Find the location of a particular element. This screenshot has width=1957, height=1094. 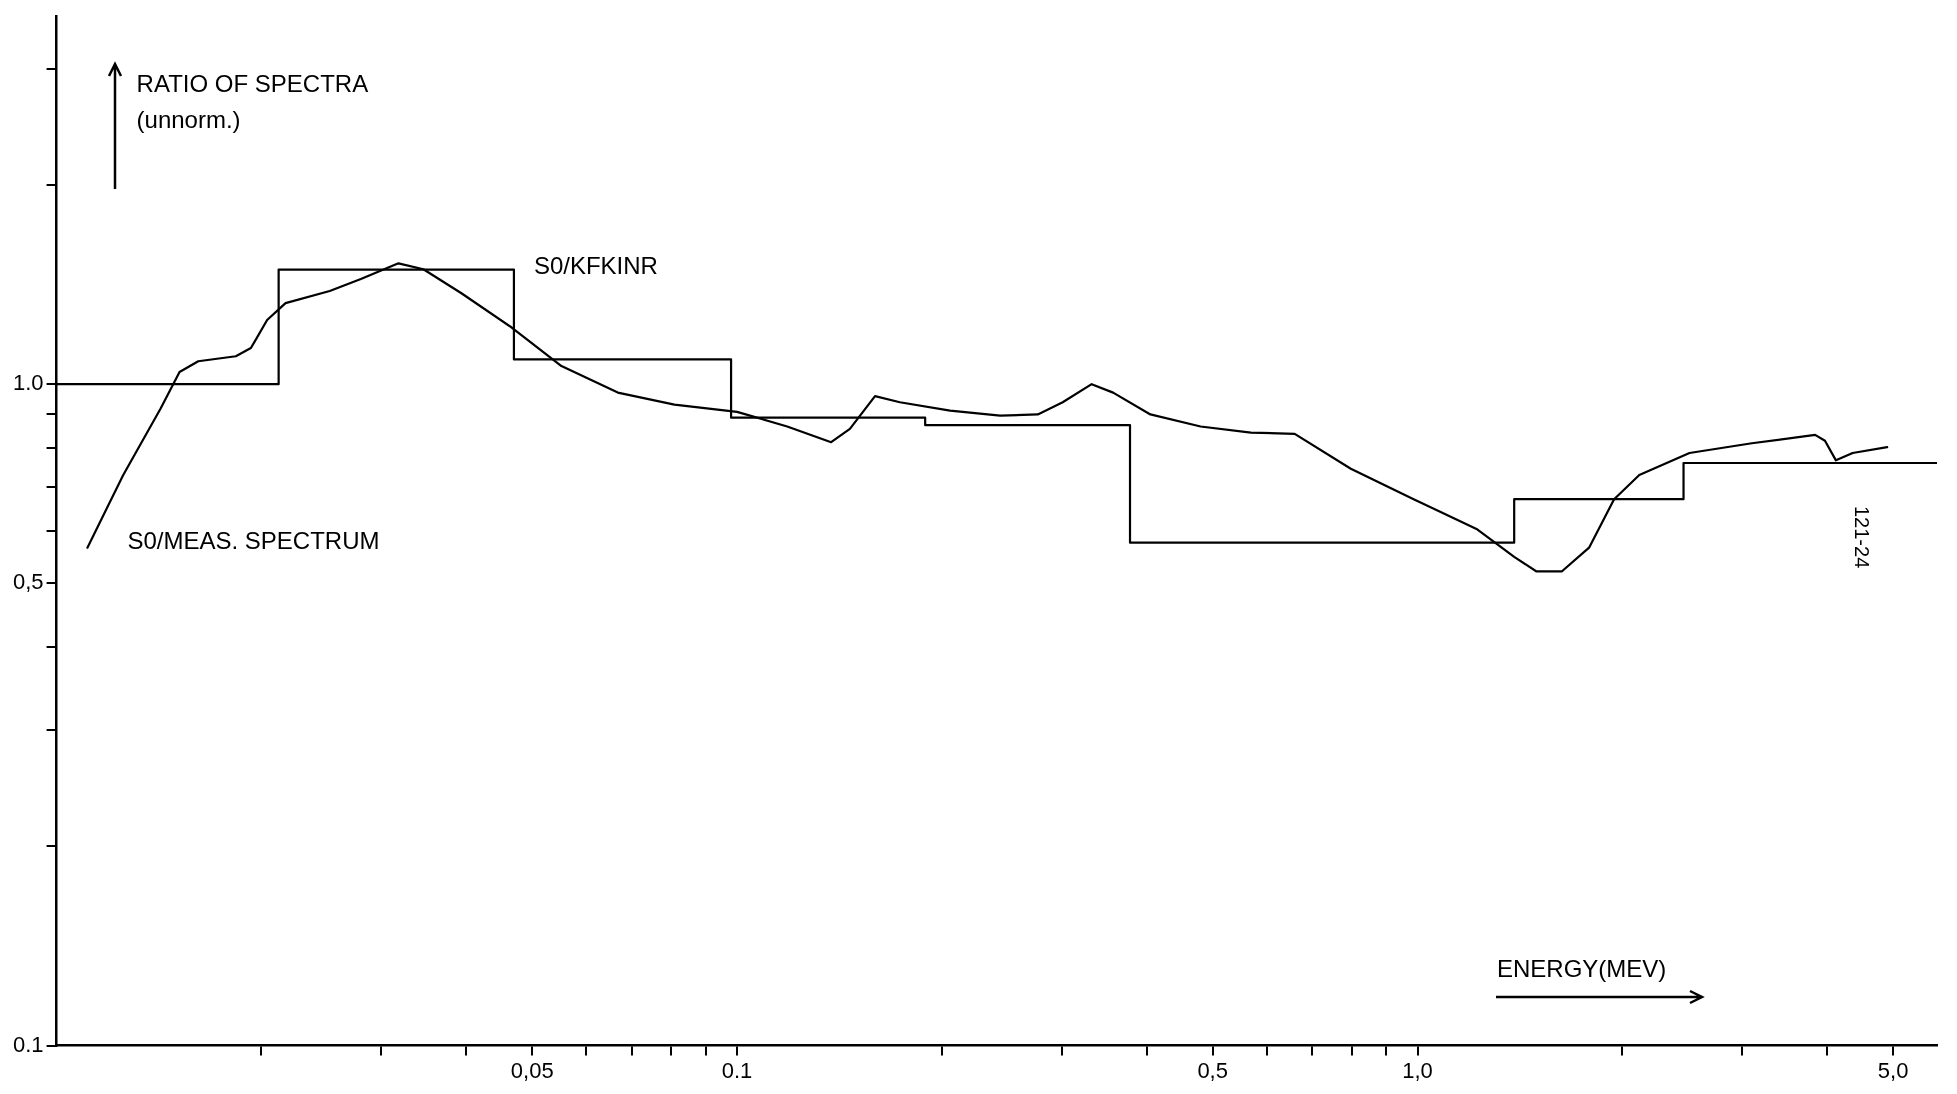

series-label: S0/KFKINR is located at coordinates (595, 266).